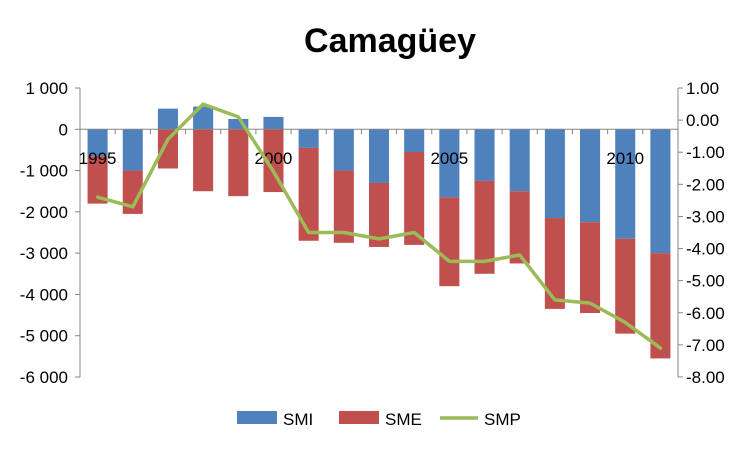  What do you see at coordinates (702, 120) in the screenshot?
I see `right-tick-label: 0.00` at bounding box center [702, 120].